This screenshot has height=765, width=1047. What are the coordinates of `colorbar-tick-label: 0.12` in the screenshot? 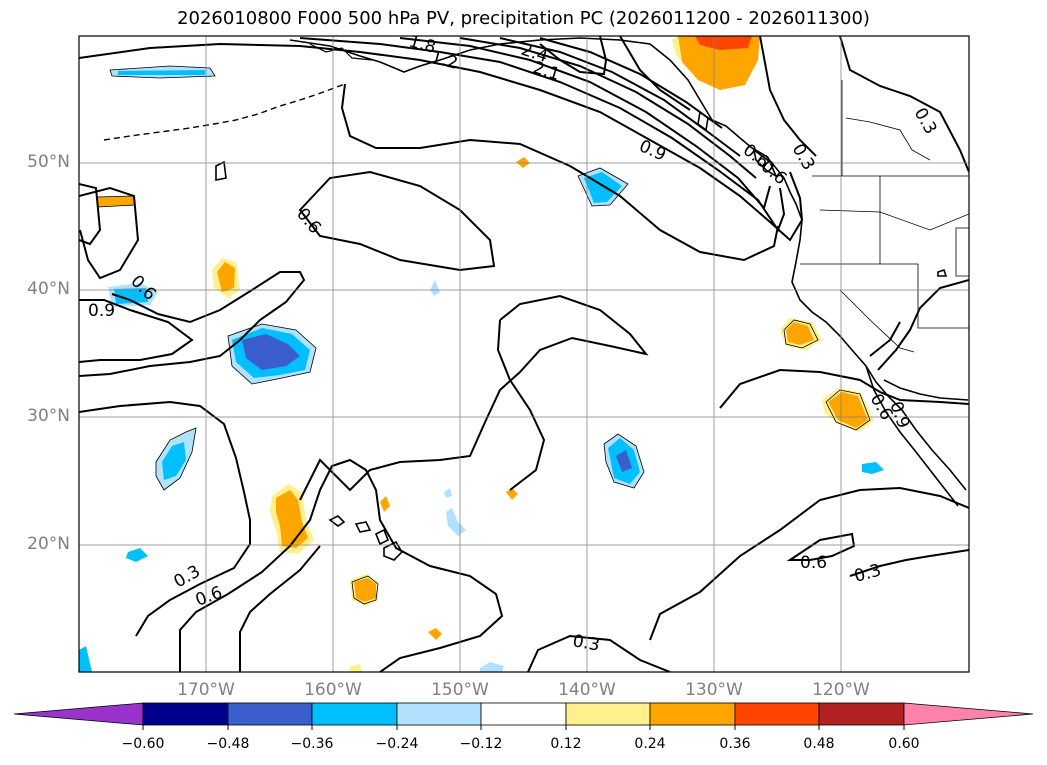 It's located at (566, 744).